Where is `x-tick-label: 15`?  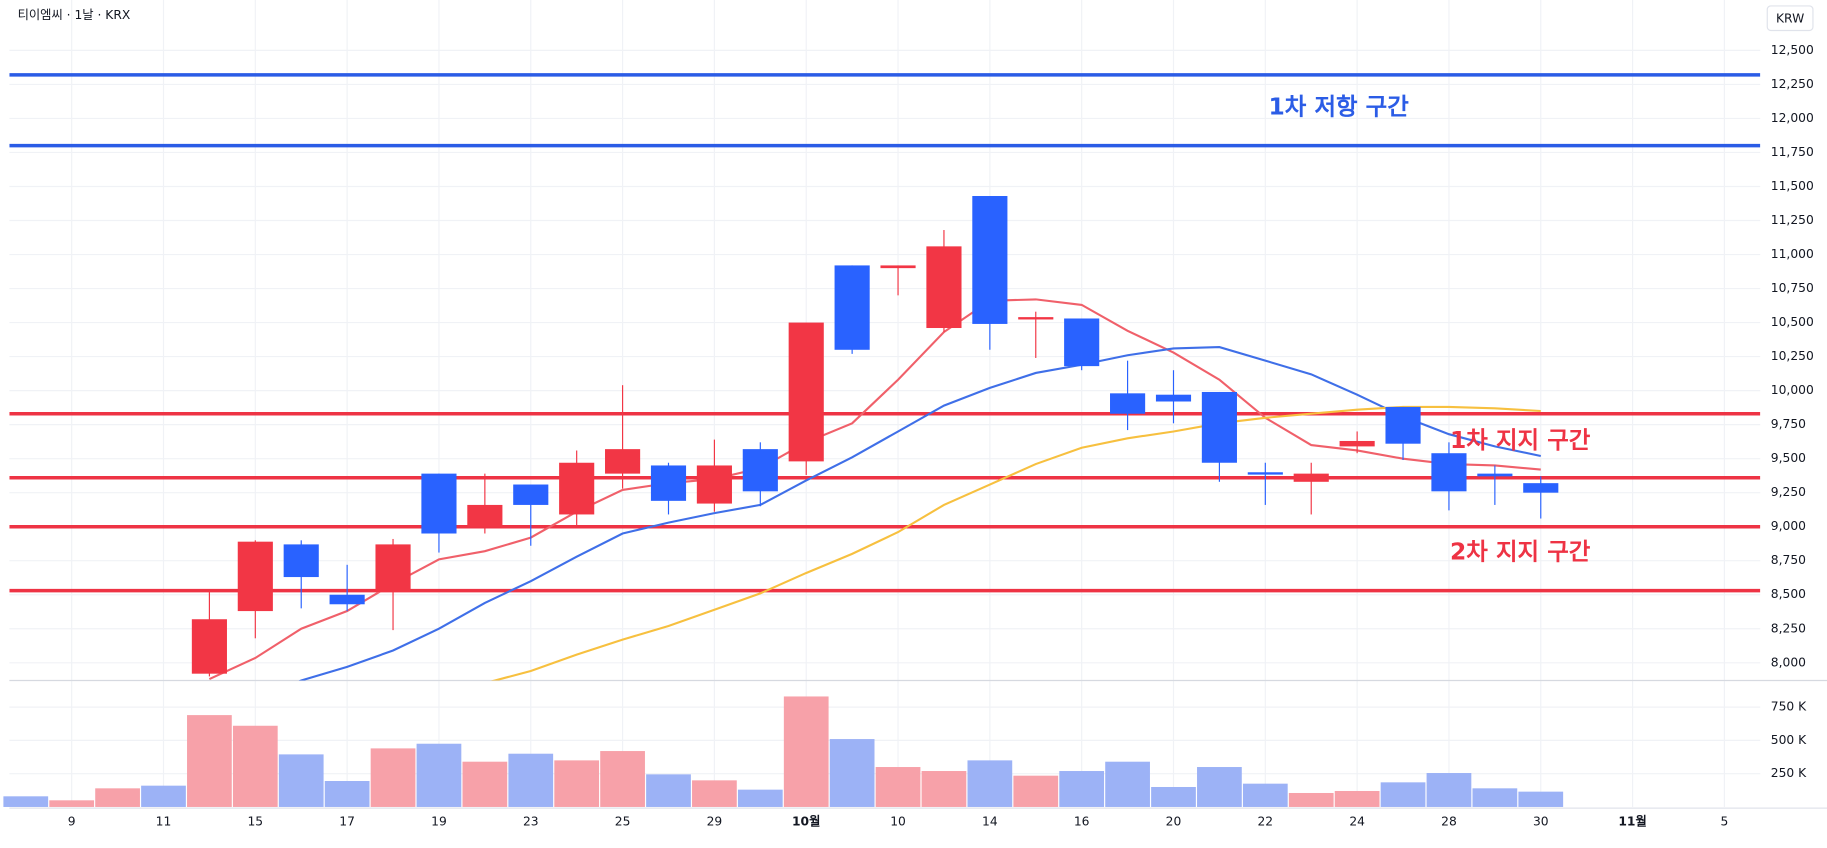 x-tick-label: 15 is located at coordinates (255, 822).